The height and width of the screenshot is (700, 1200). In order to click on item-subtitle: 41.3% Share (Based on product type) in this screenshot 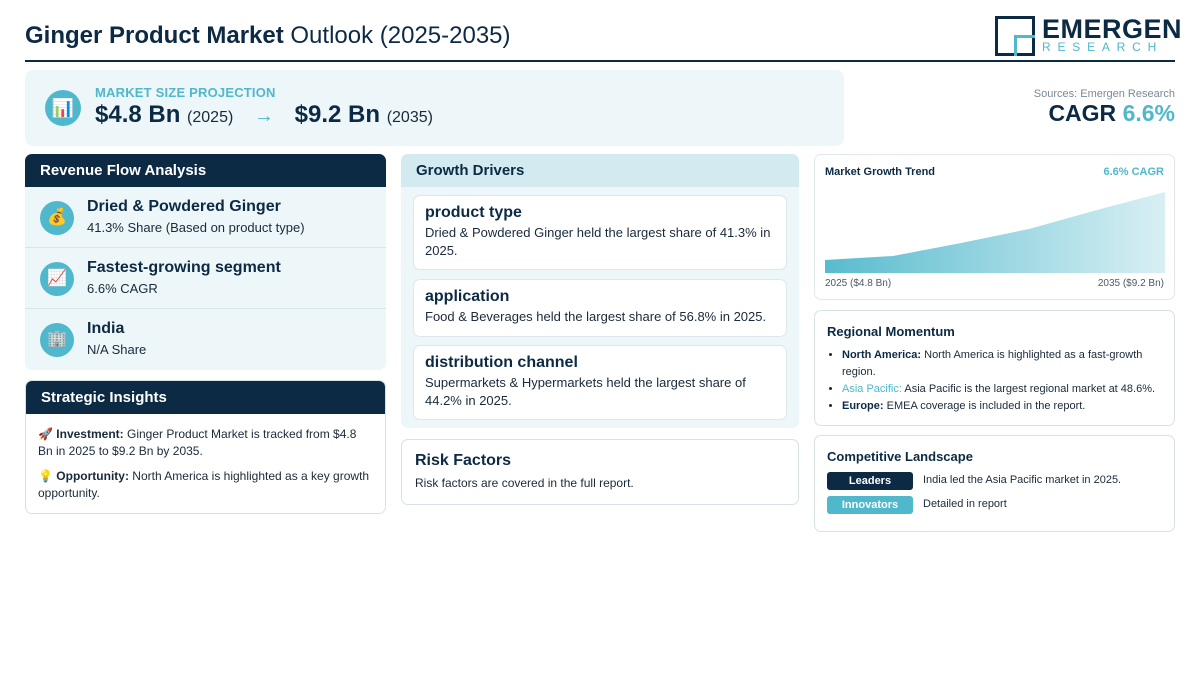, I will do `click(196, 227)`.